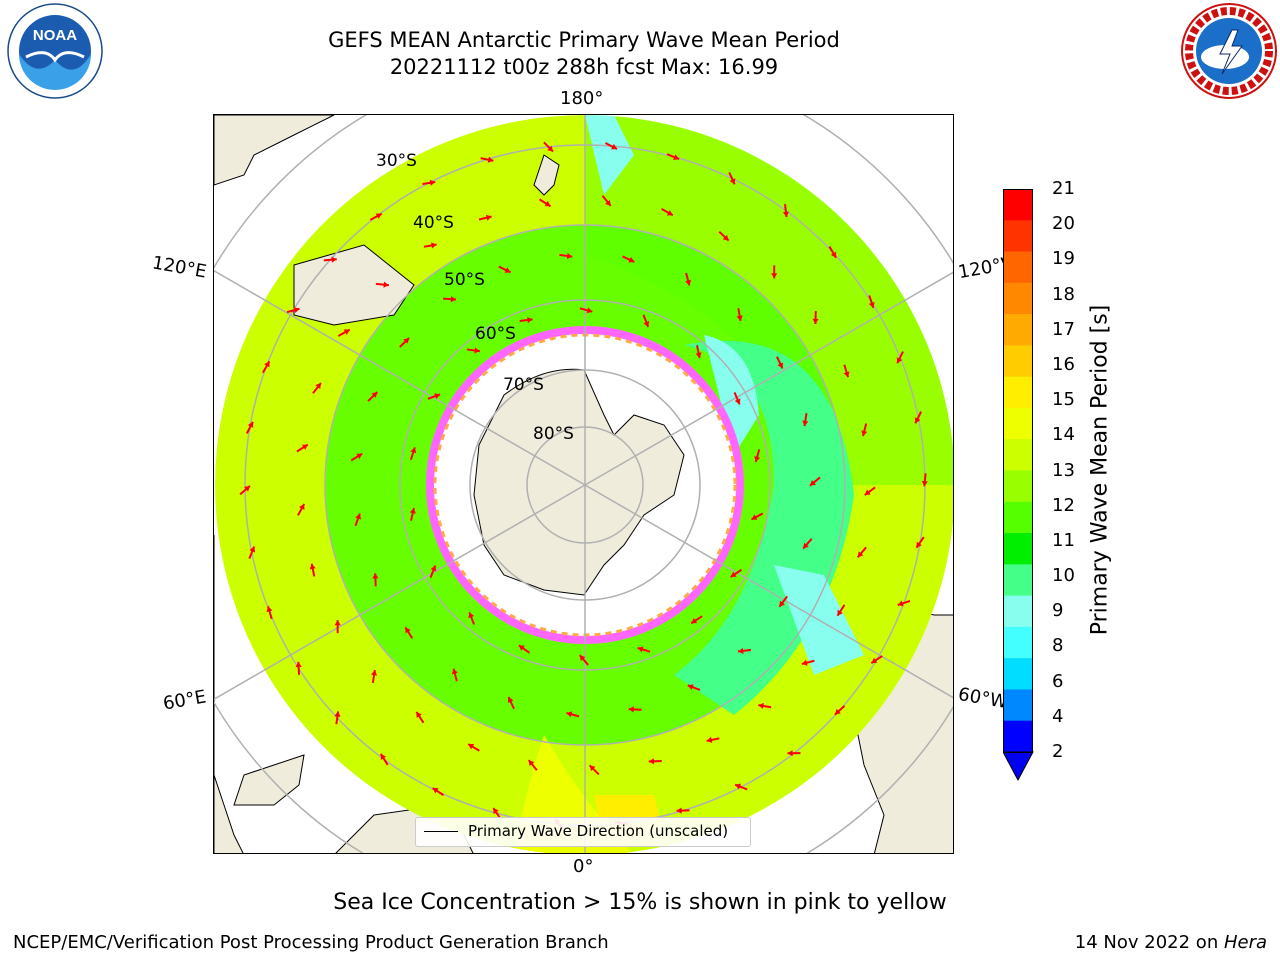 Image resolution: width=1280 pixels, height=960 pixels. What do you see at coordinates (1058, 751) in the screenshot?
I see `colorbar-tick-label: 2` at bounding box center [1058, 751].